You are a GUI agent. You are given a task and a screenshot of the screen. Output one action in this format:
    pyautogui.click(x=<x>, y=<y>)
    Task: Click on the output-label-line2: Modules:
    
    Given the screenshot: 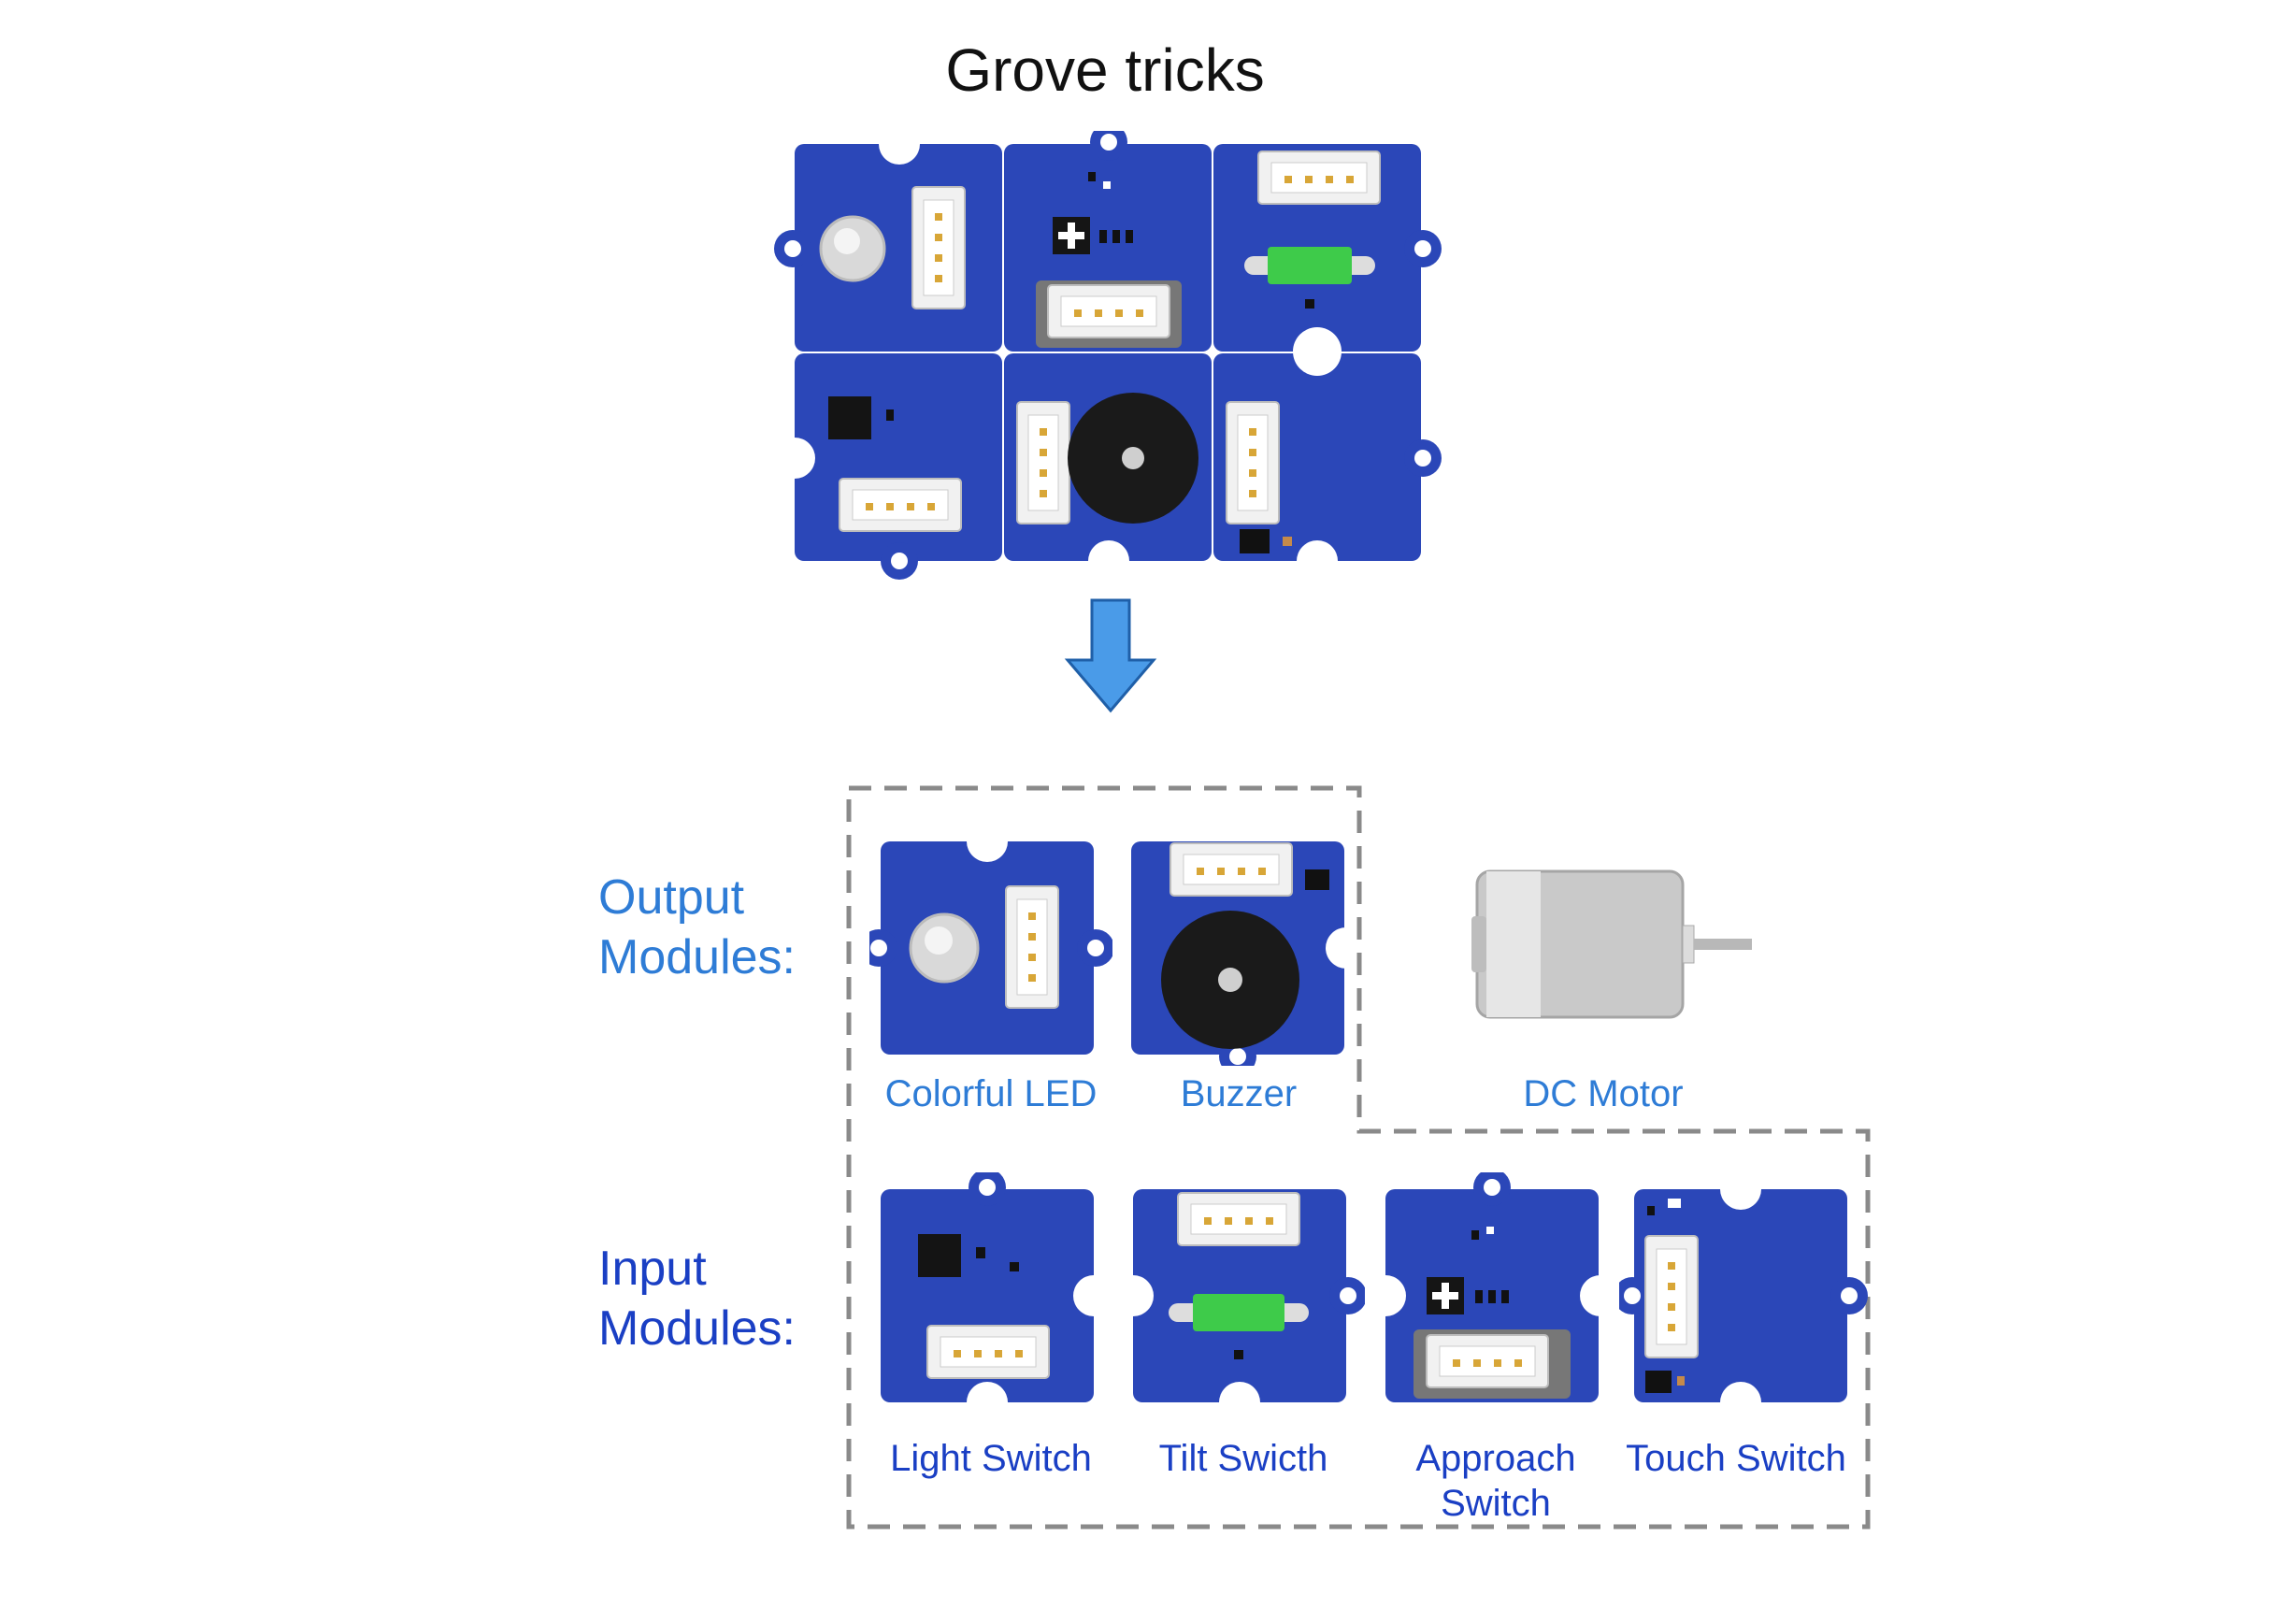 What is the action you would take?
    pyautogui.click(x=697, y=957)
    